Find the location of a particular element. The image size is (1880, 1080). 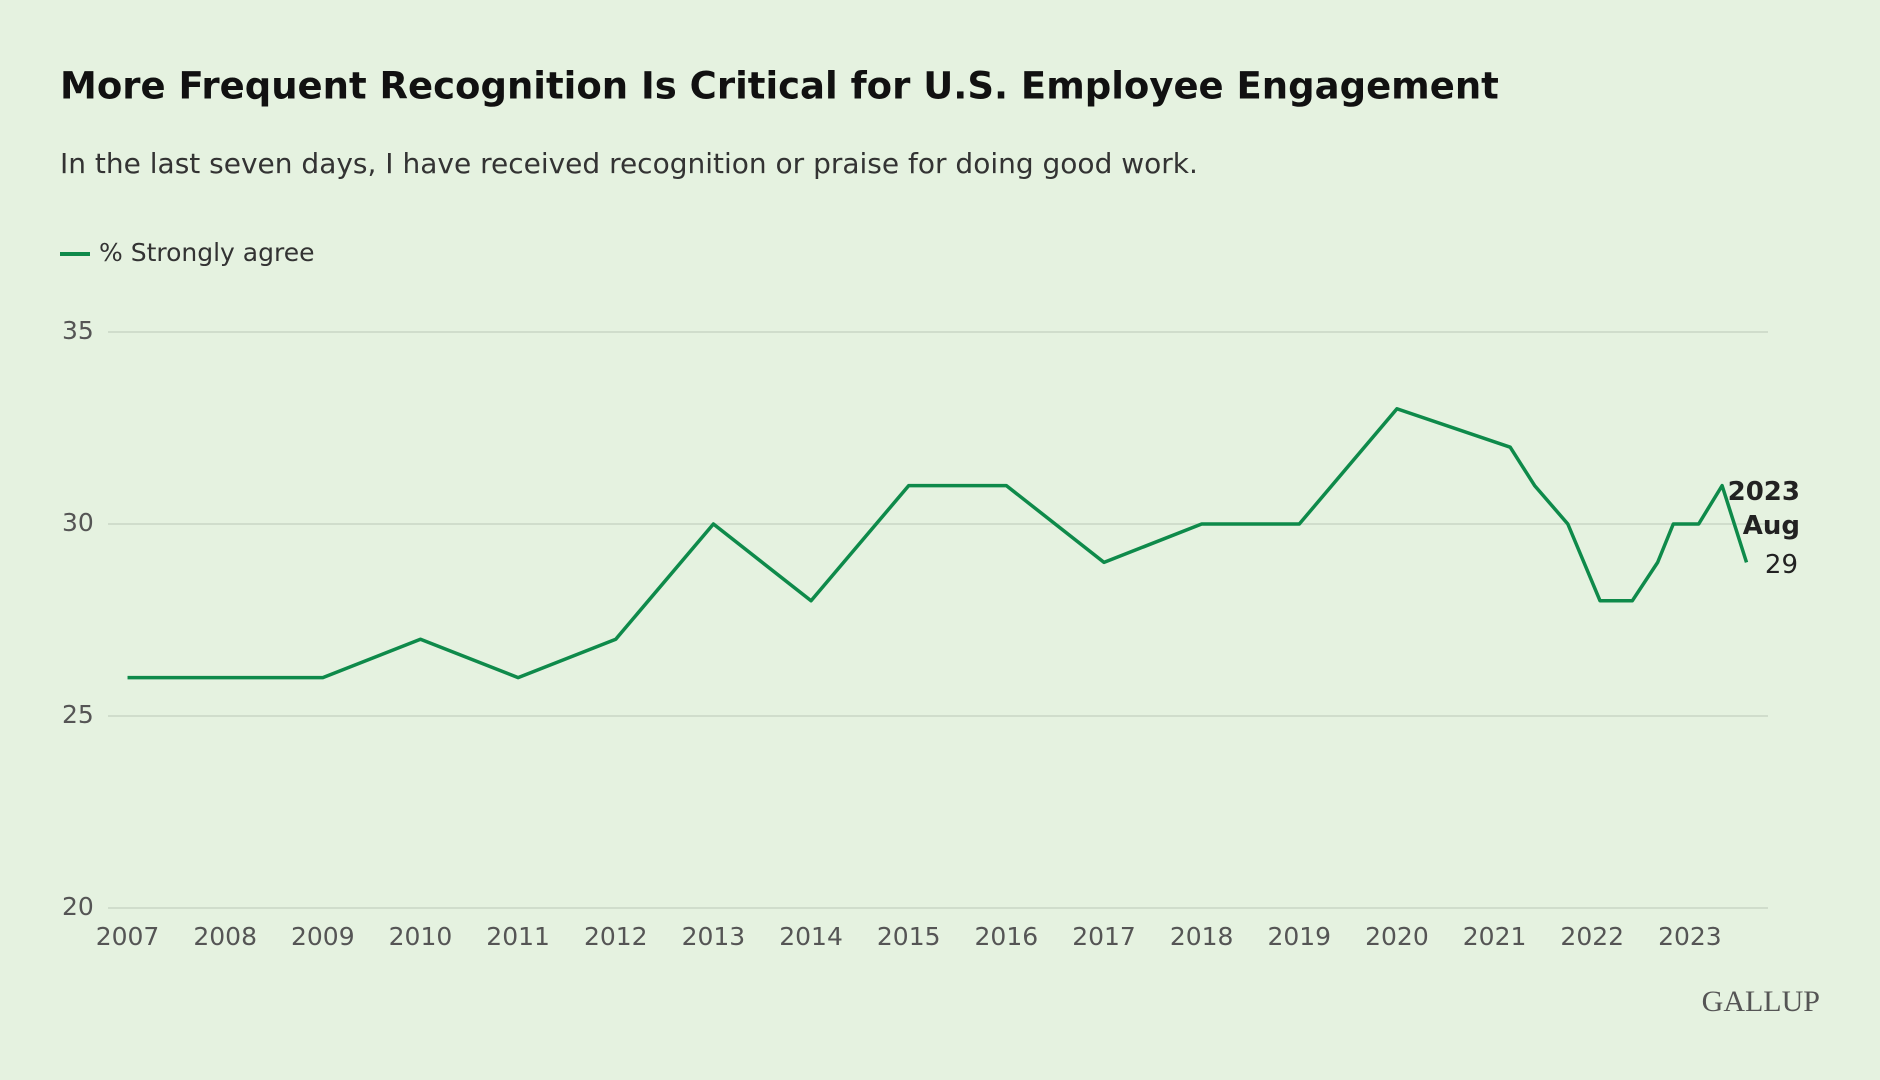

x-tick-label: 2020 is located at coordinates (1397, 936).